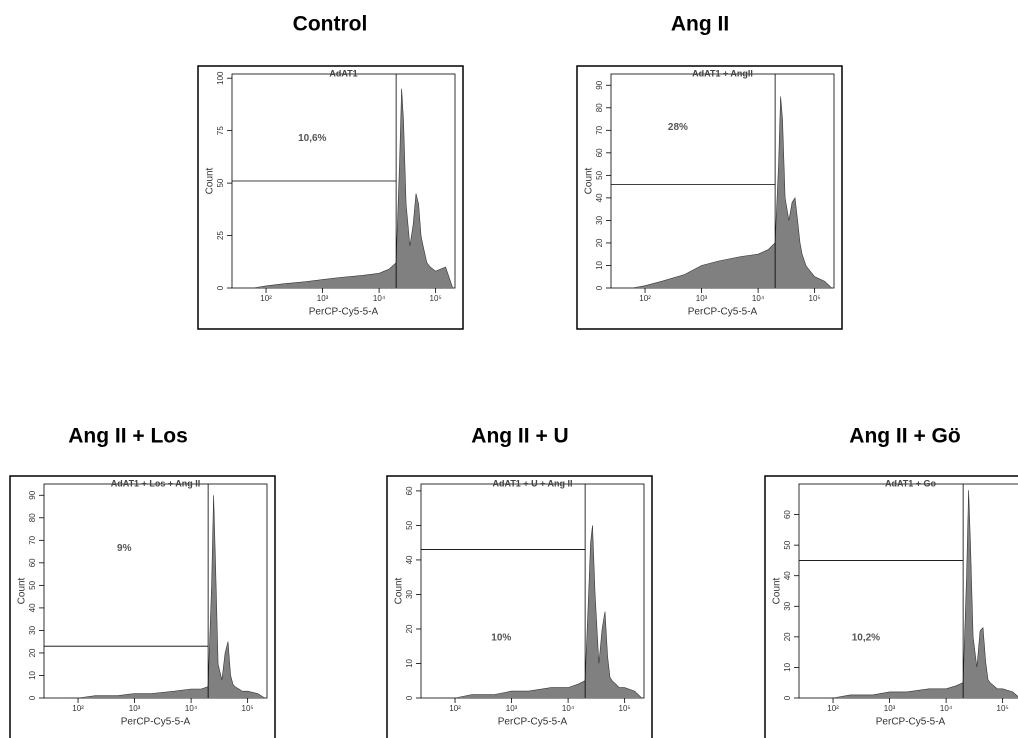 This screenshot has height=738, width=1018. What do you see at coordinates (220, 78) in the screenshot?
I see `y-tick-label: 100` at bounding box center [220, 78].